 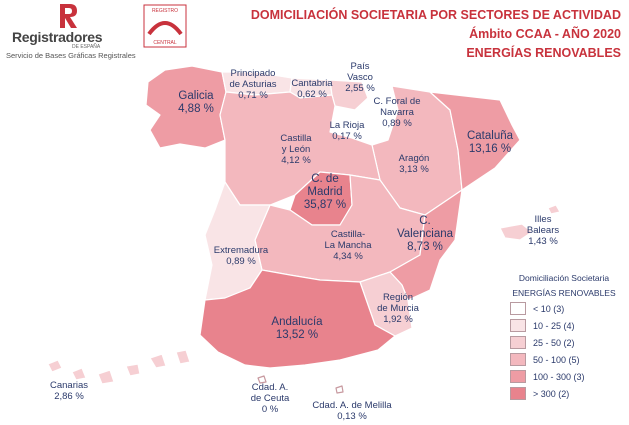 What do you see at coordinates (68, 16) in the screenshot?
I see `registradores-r-icon` at bounding box center [68, 16].